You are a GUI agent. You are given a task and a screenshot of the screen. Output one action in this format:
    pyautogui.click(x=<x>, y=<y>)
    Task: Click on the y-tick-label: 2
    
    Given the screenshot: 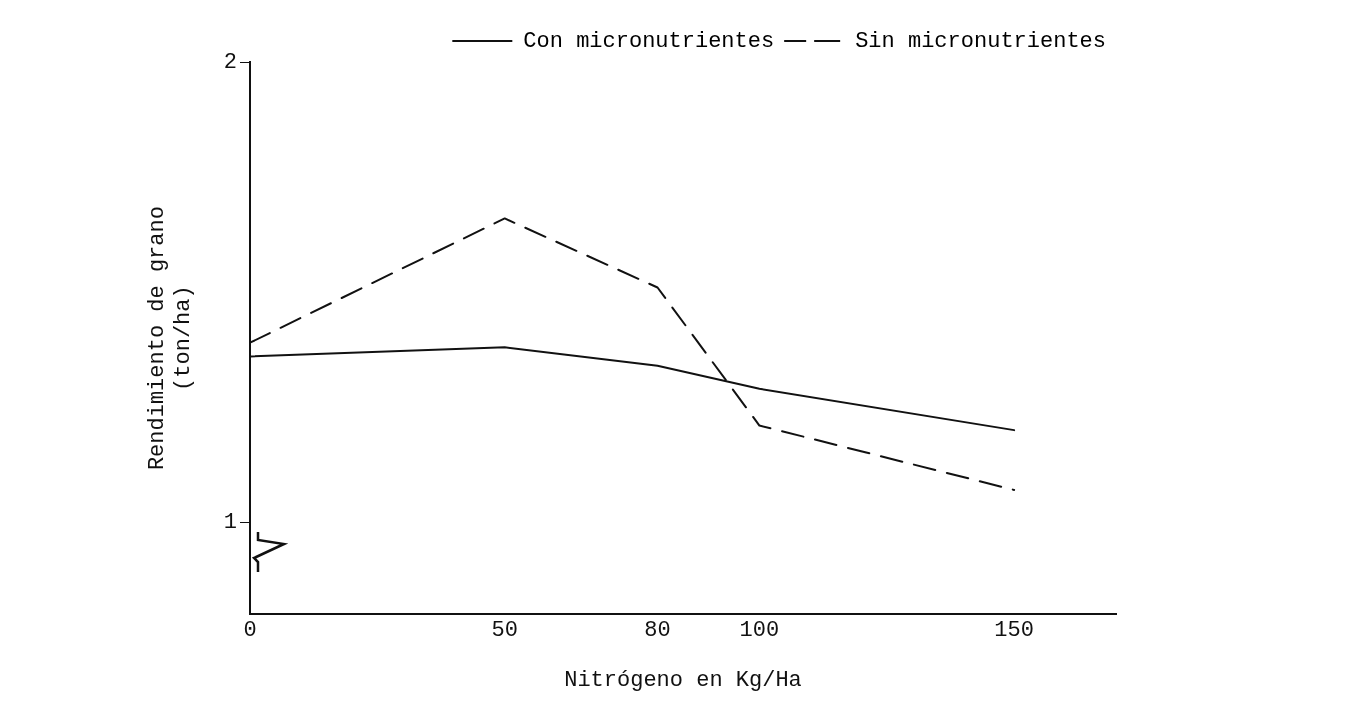 What is the action you would take?
    pyautogui.click(x=230, y=62)
    